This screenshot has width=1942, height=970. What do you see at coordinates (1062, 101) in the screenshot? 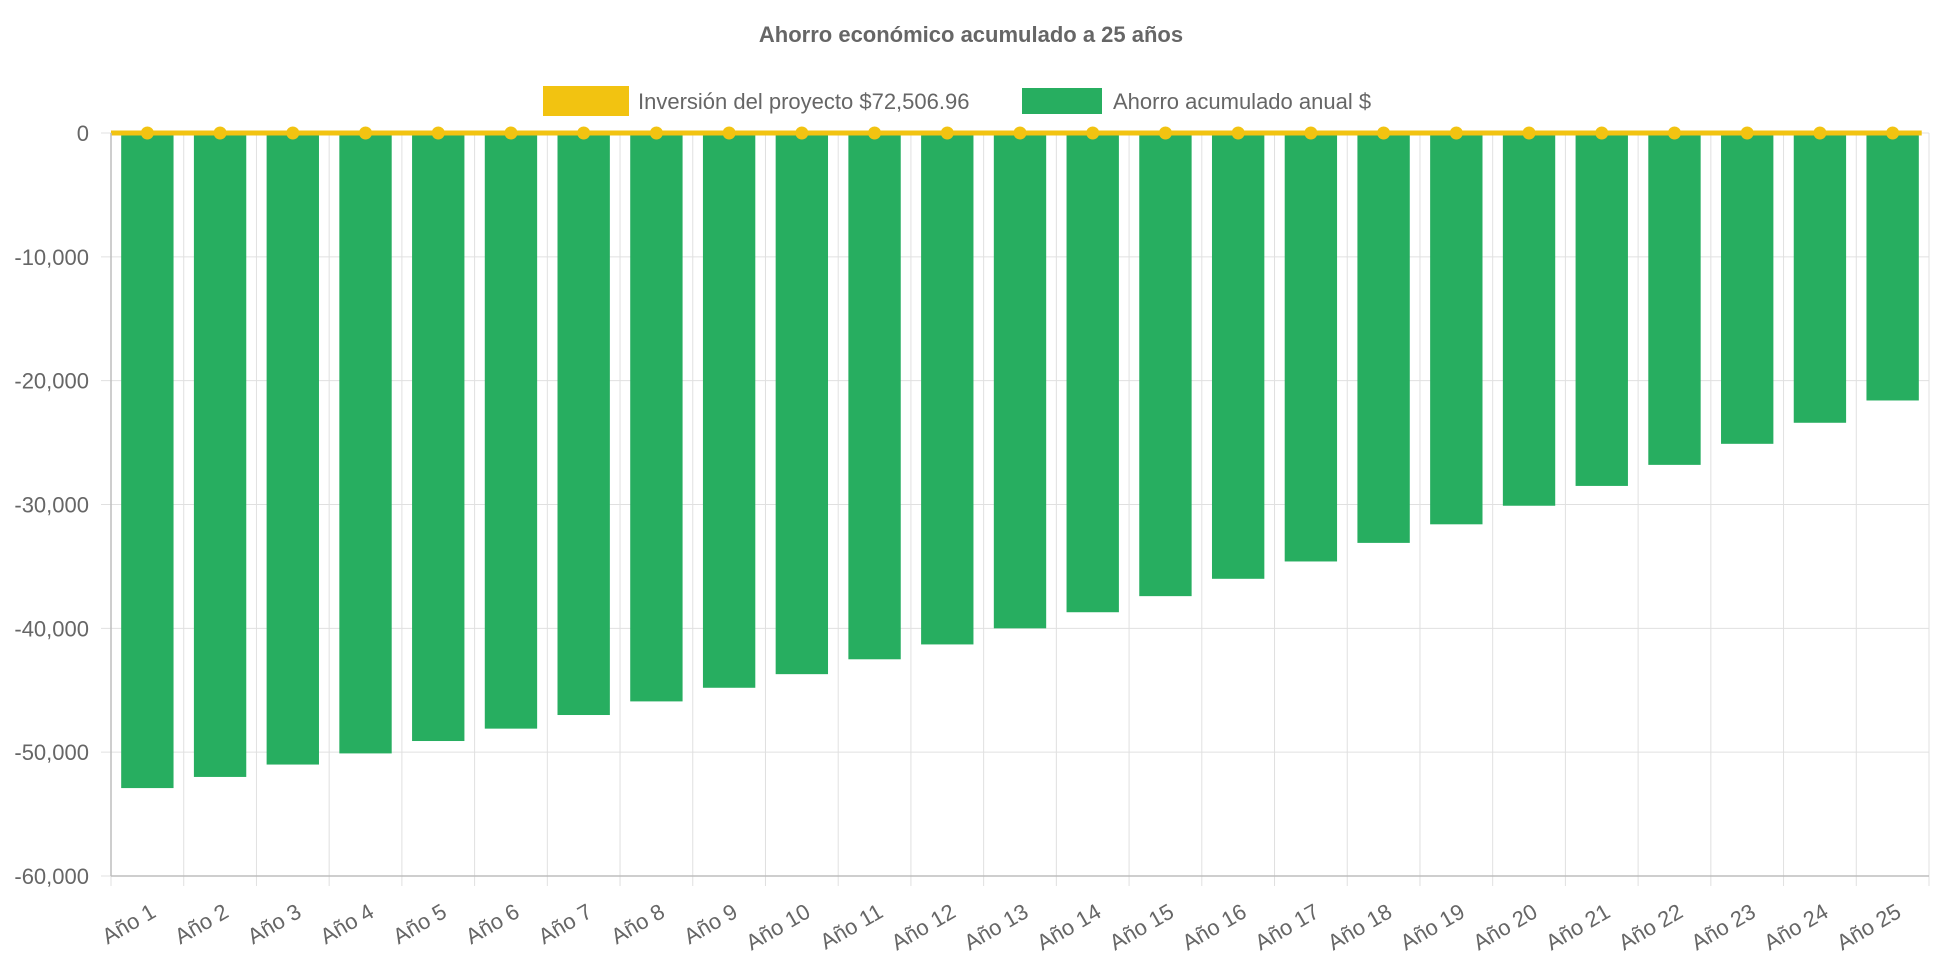
I see `legend-swatch-savings` at bounding box center [1062, 101].